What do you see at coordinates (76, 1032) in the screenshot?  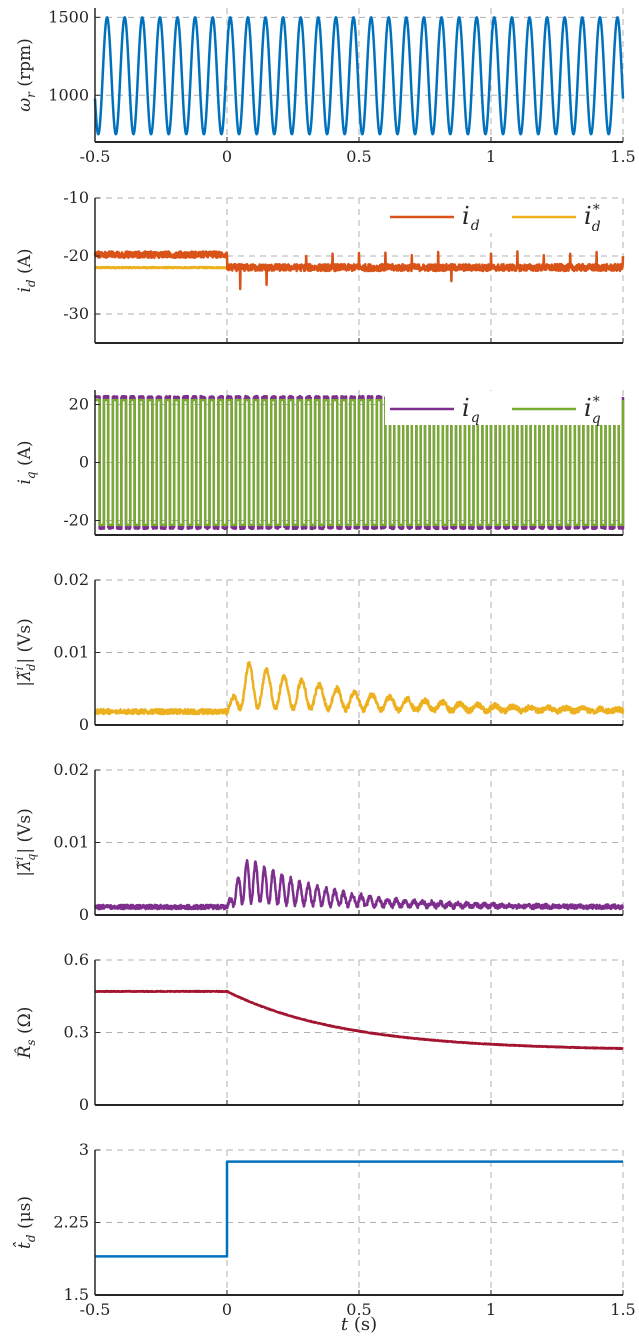 I see `y-tick-label: 0.3` at bounding box center [76, 1032].